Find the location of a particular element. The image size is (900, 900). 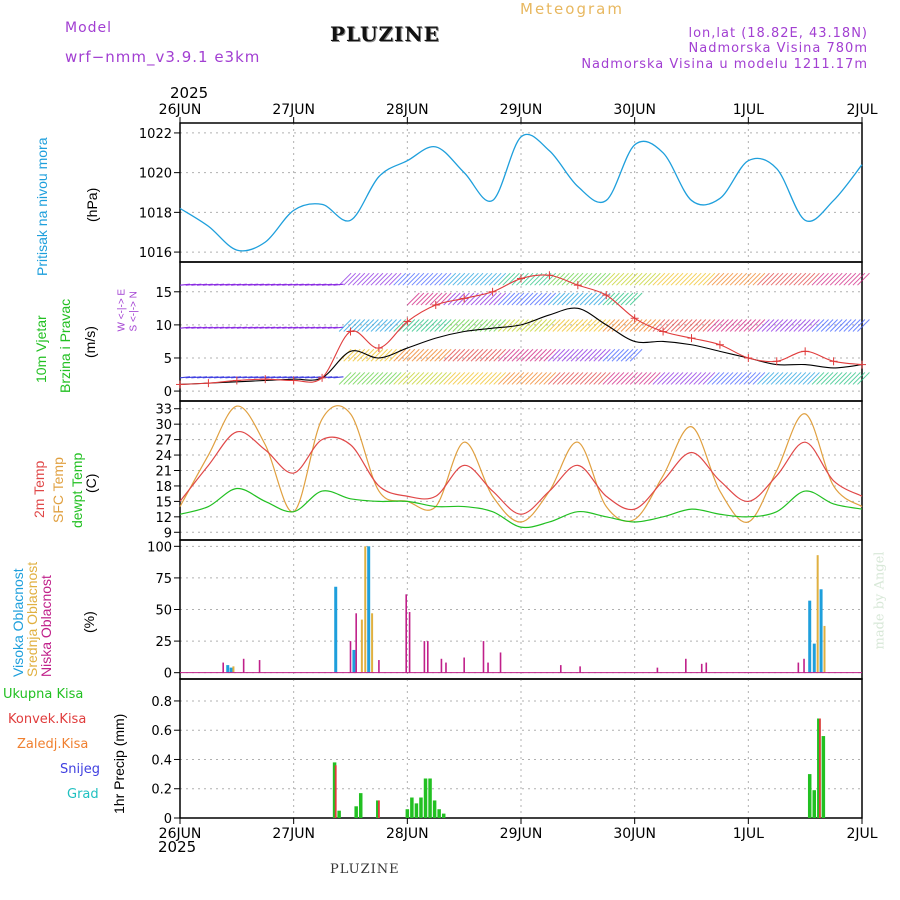

y-tick-label: 0.6 is located at coordinates (161, 731).